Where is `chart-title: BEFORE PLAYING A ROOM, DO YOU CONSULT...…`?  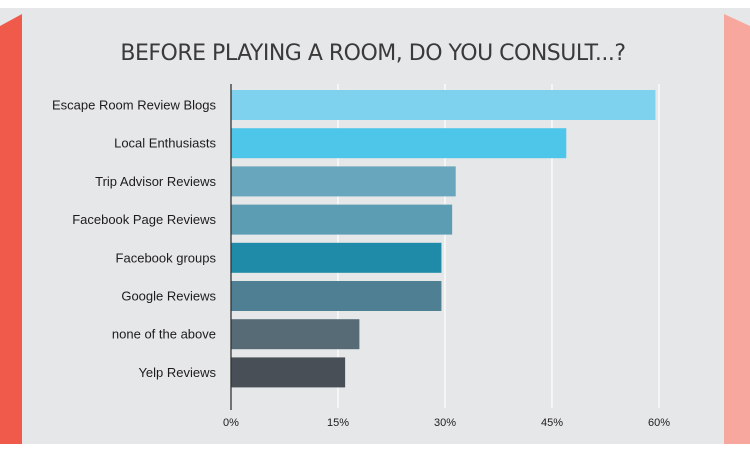
chart-title: BEFORE PLAYING A ROOM, DO YOU CONSULT...… is located at coordinates (372, 53).